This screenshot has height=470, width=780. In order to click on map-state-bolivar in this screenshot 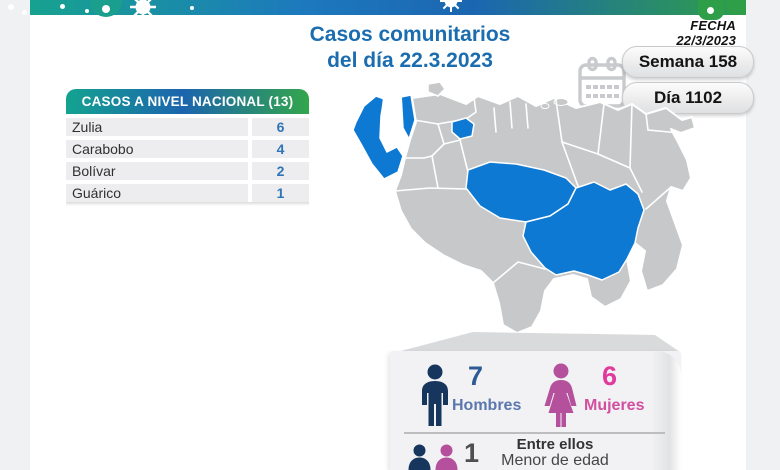, I will do `click(583, 231)`.